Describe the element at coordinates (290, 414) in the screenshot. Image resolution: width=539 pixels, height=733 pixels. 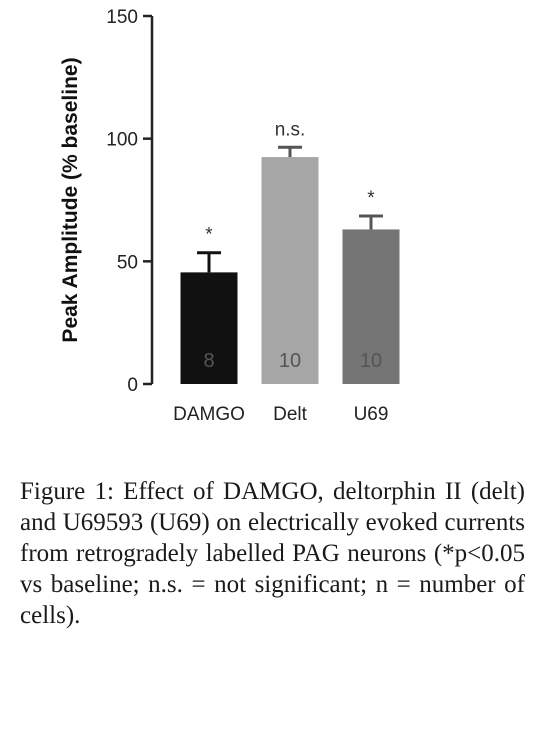
I see `x-tick-label: Delt` at that location.